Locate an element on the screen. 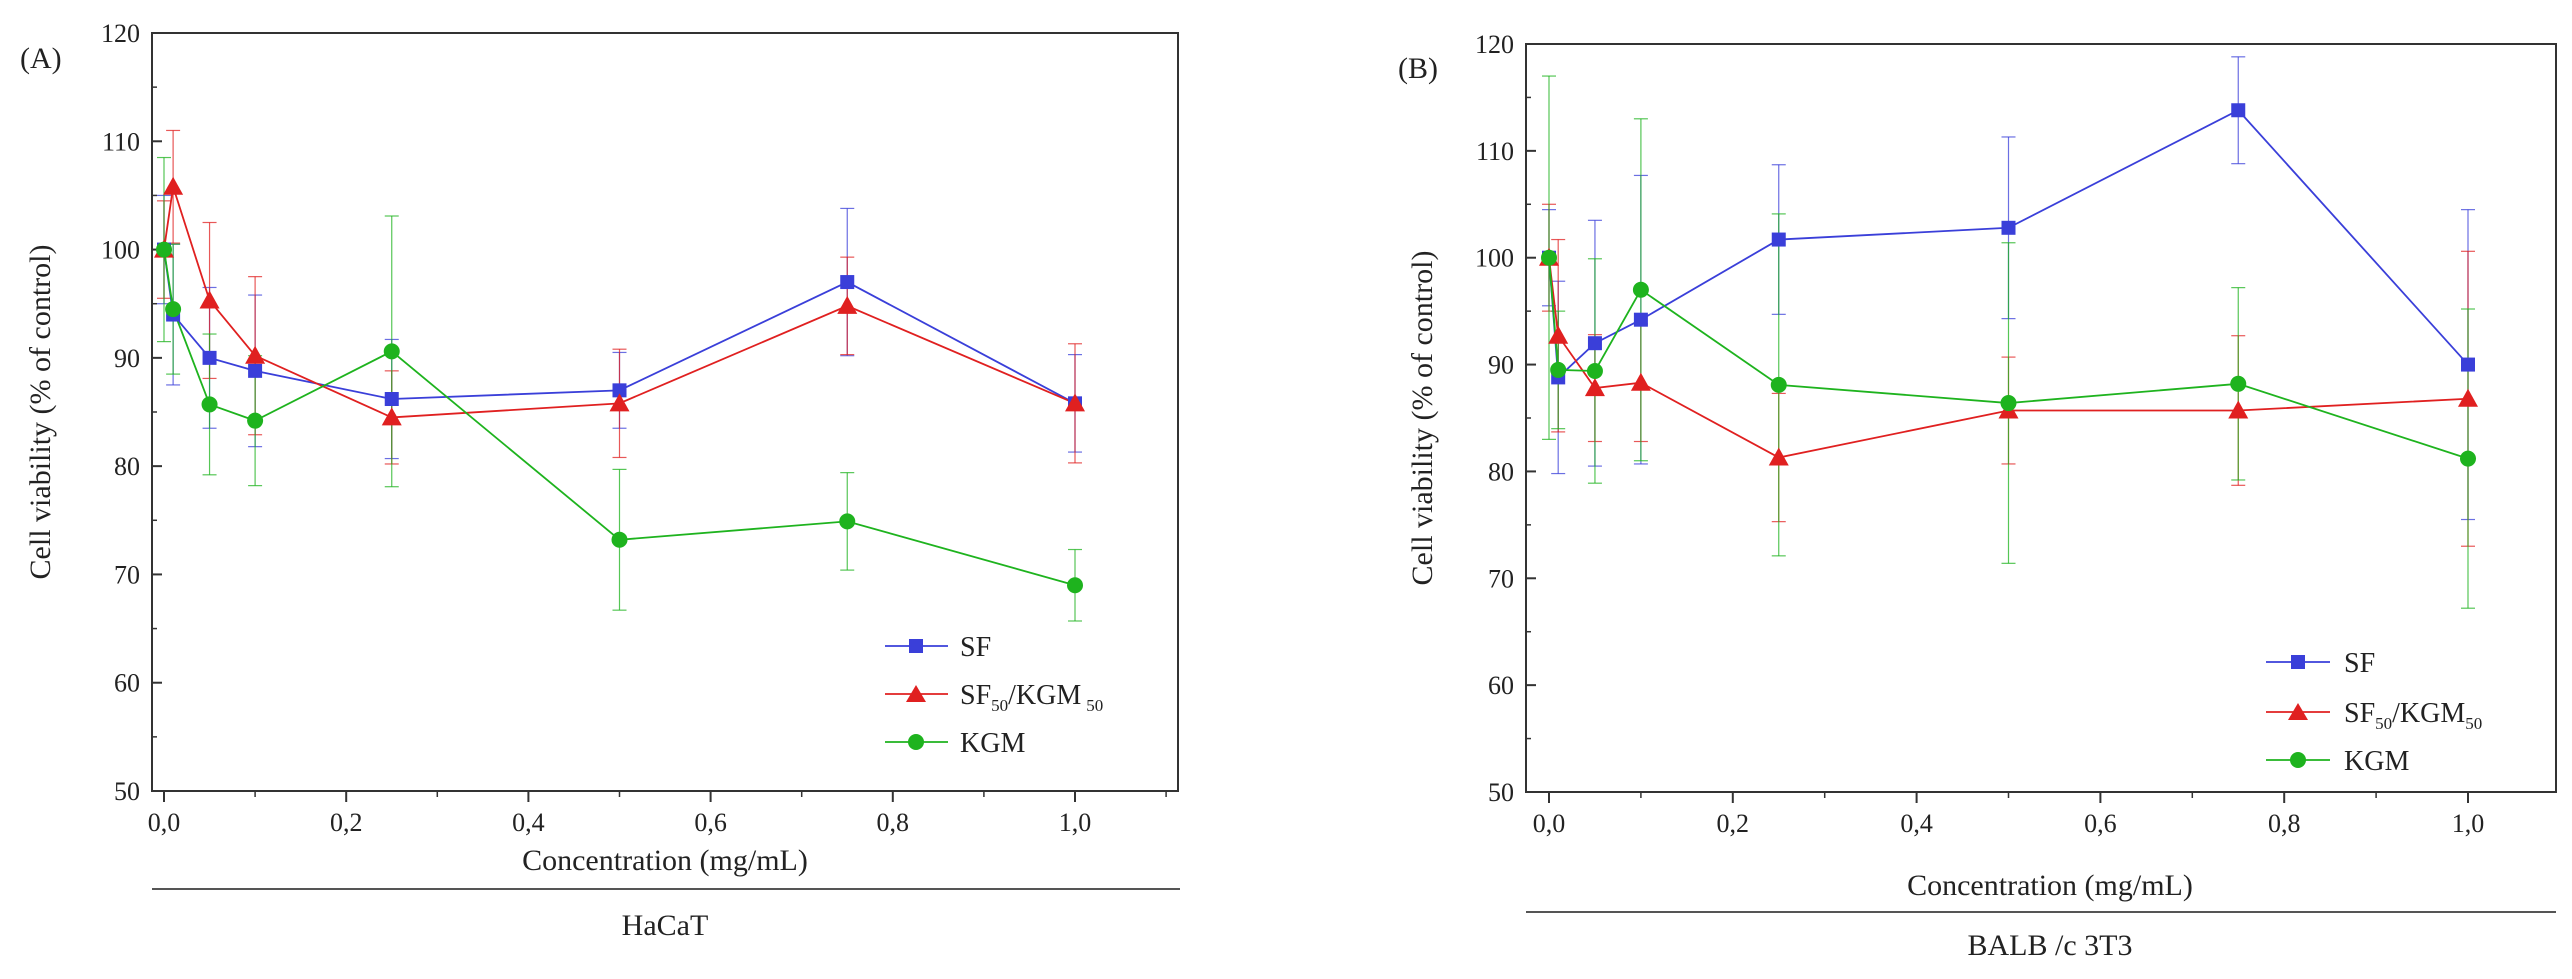  panel-a-label: (A) is located at coordinates (41, 58).